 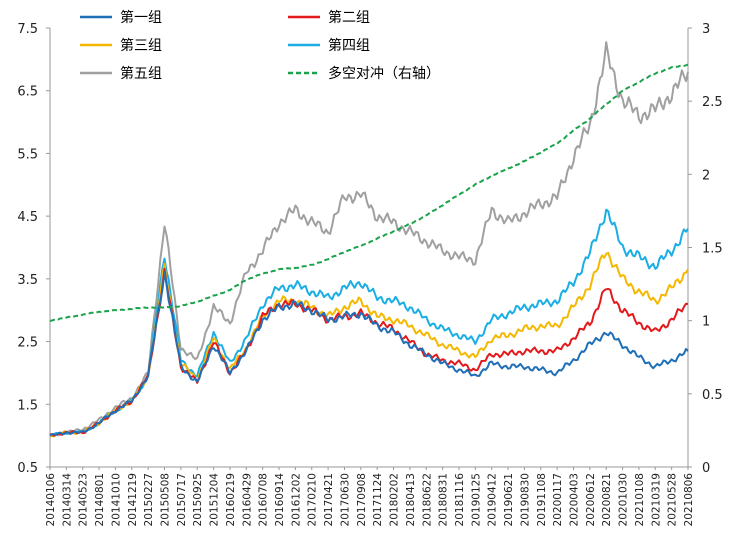 I want to click on left-tick-label: 2.5, so click(x=27, y=343).